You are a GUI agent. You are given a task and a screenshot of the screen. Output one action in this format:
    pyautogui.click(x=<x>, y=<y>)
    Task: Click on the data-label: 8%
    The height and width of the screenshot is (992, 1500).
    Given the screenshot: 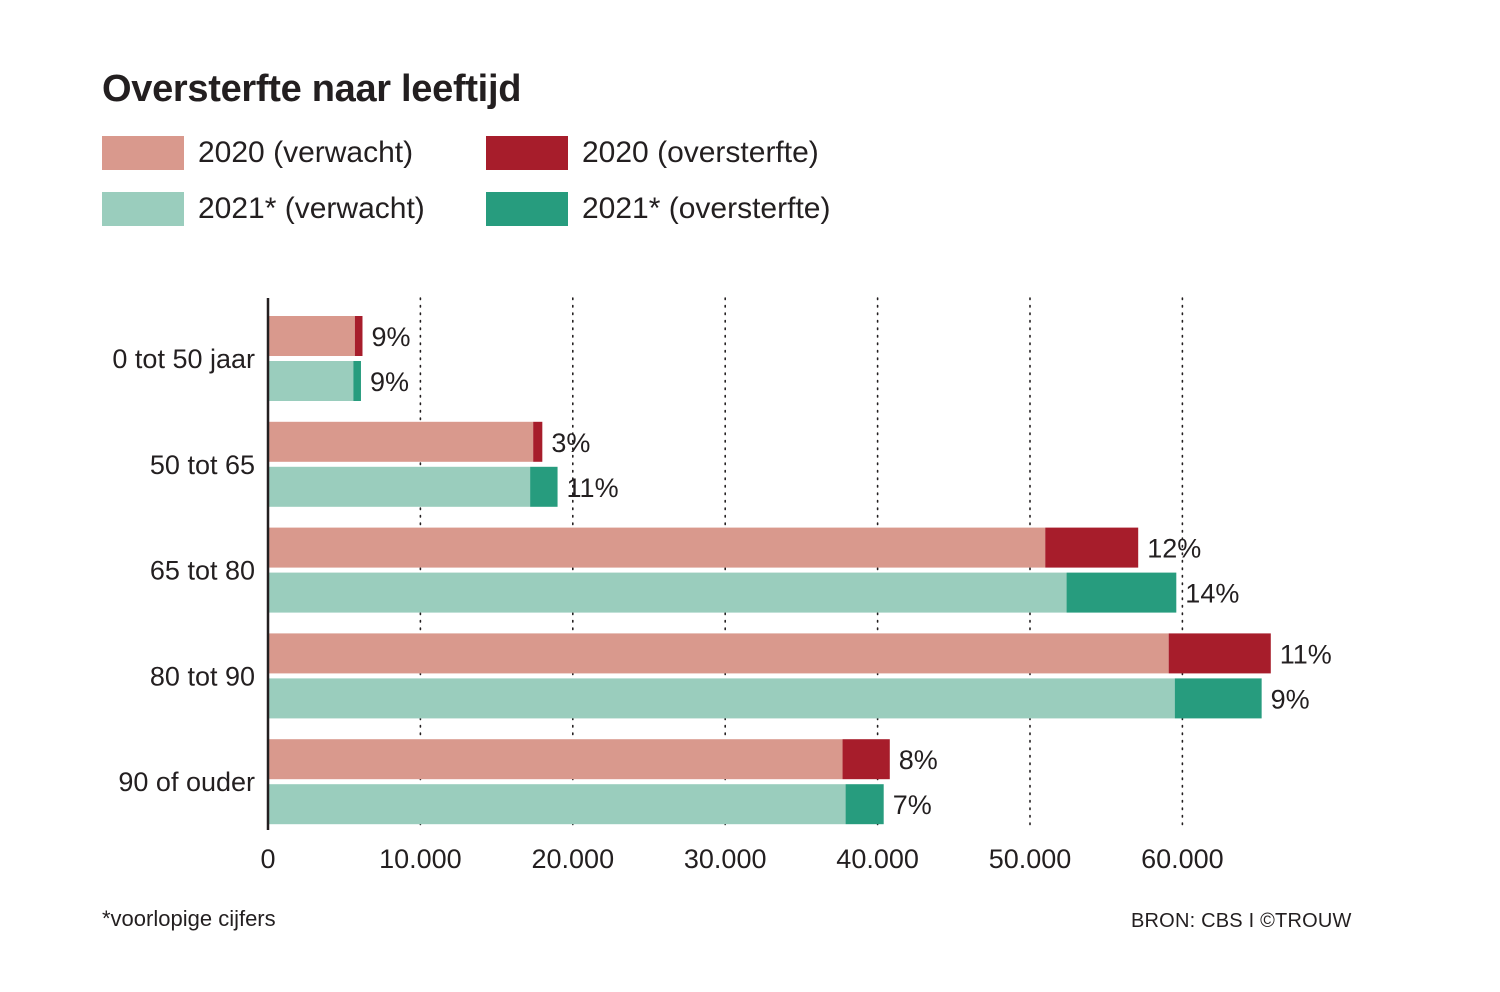 What is the action you would take?
    pyautogui.click(x=918, y=760)
    